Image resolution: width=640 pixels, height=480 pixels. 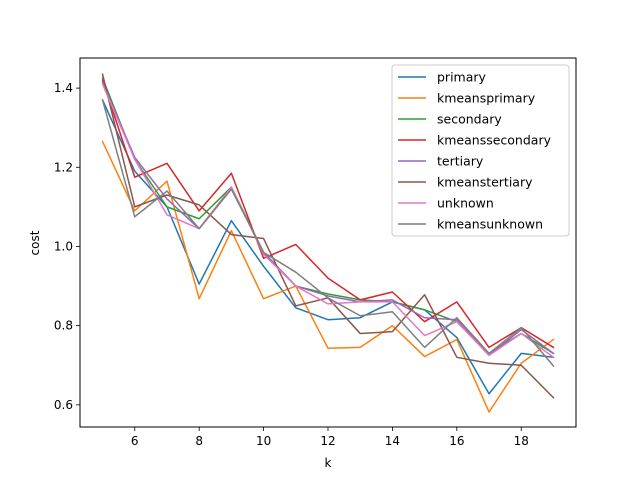 I want to click on y-tick-label: 1.4, so click(x=63, y=88).